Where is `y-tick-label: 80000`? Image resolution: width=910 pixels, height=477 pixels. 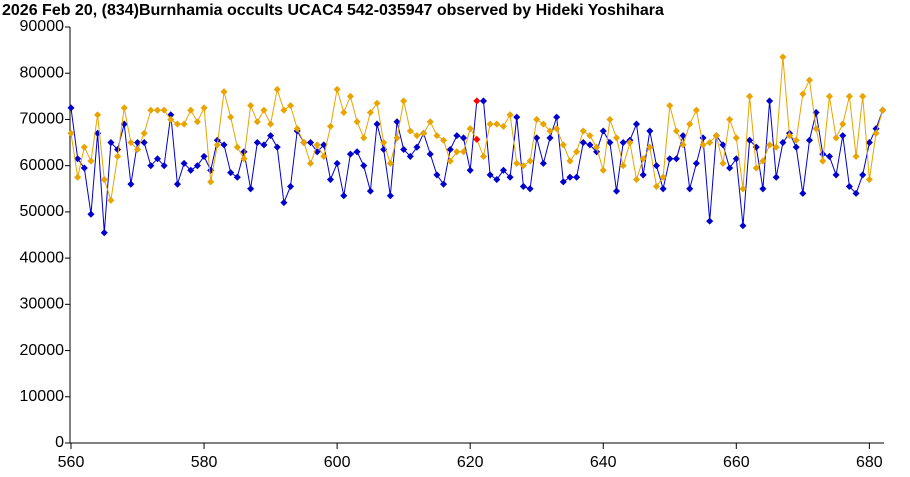 y-tick-label: 80000 is located at coordinates (42, 72).